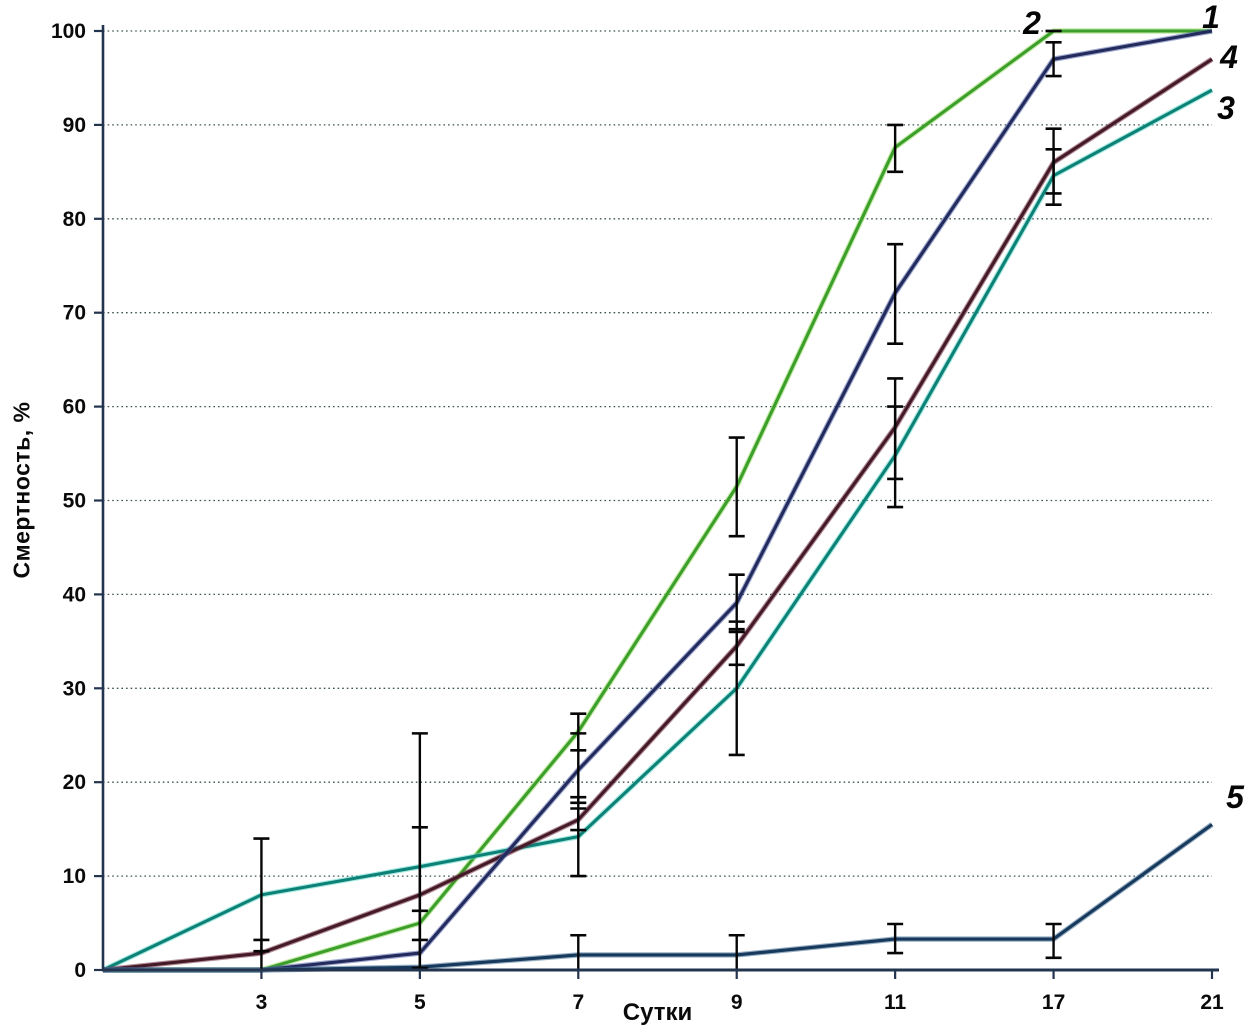 This screenshot has height=1036, width=1255. I want to click on series-label-3: 3, so click(1226, 108).